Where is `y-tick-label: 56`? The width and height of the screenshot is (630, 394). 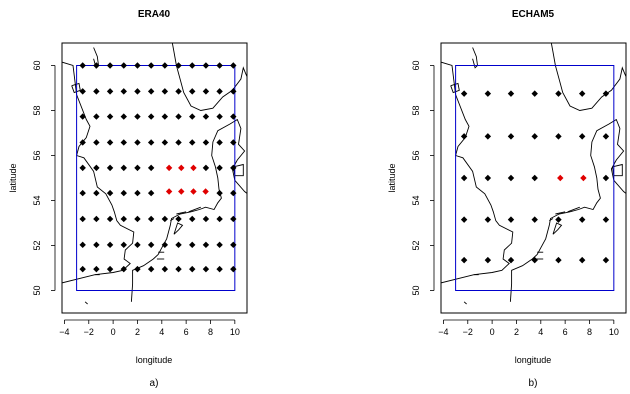
y-tick-label: 56 is located at coordinates (37, 155).